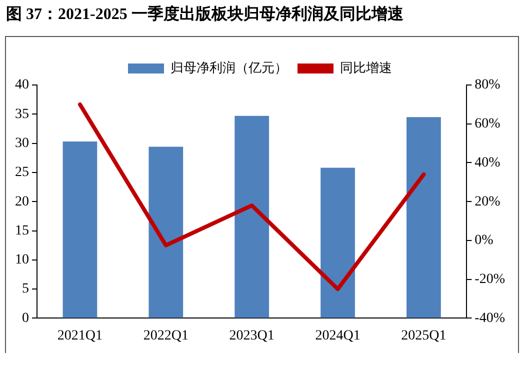  What do you see at coordinates (229, 68) in the screenshot?
I see `legend-label: 归母净利润（亿元）` at bounding box center [229, 68].